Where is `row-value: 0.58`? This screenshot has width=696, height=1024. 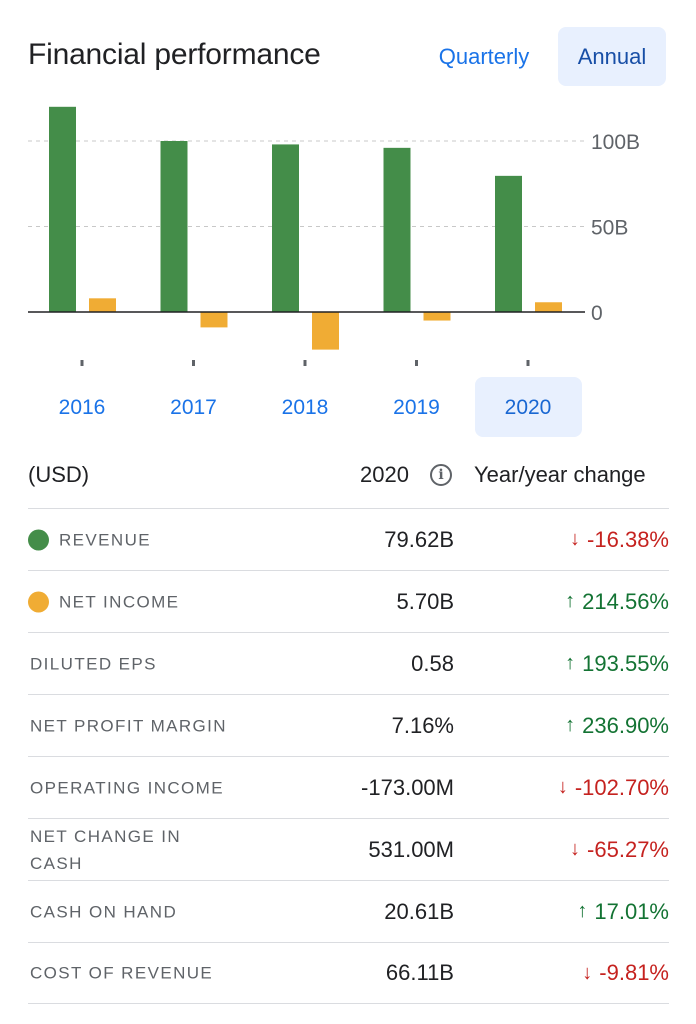
row-value: 0.58 is located at coordinates (432, 663).